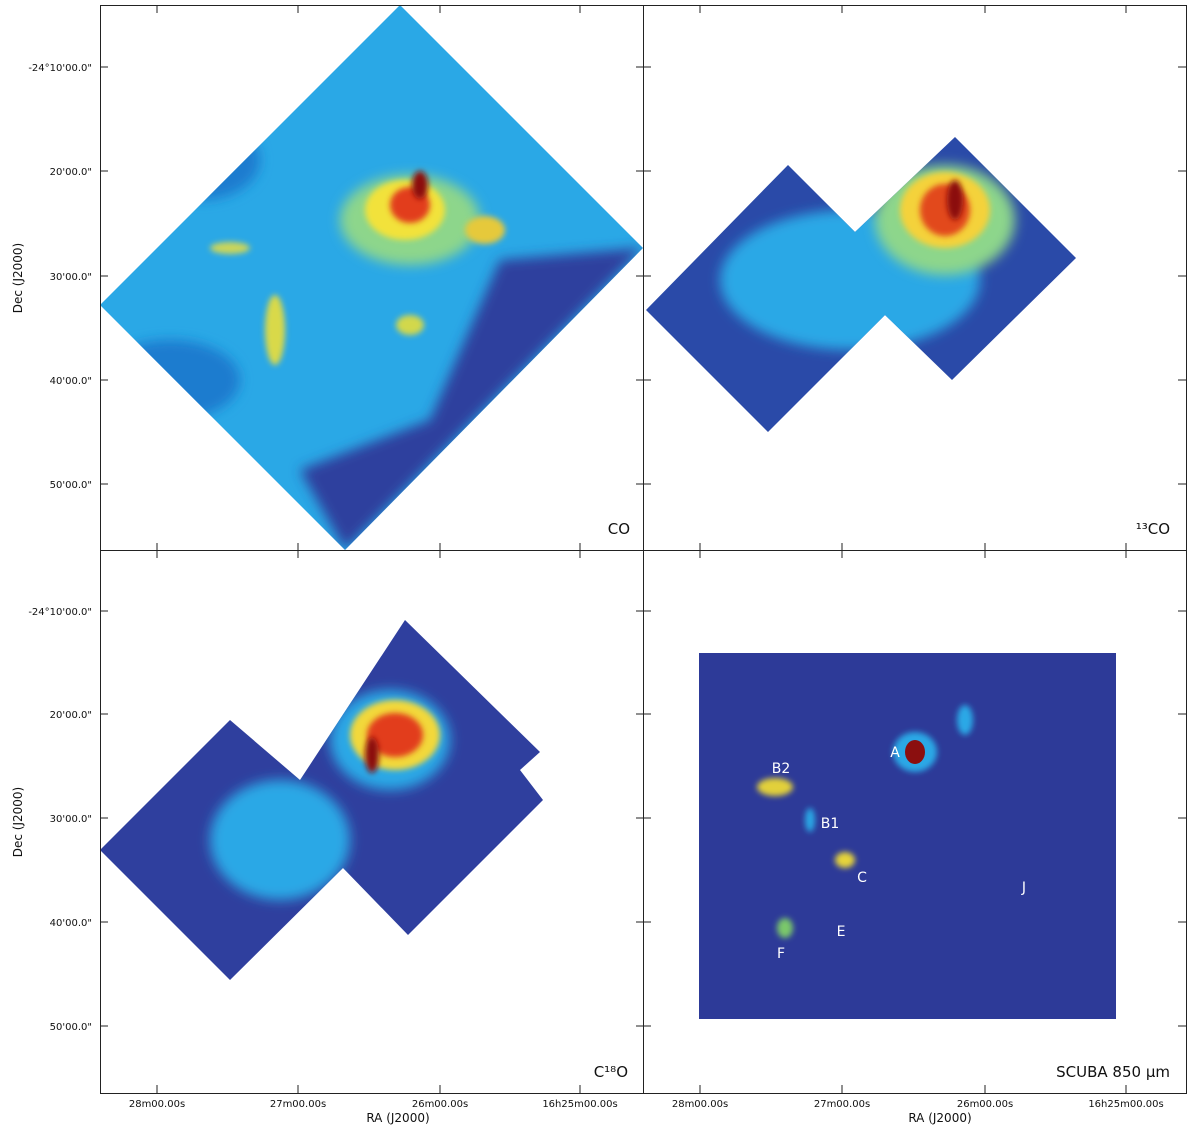 Image resolution: width=1188 pixels, height=1134 pixels. Describe the element at coordinates (611, 1072) in the screenshot. I see `panel-label: C¹⁸O` at that location.